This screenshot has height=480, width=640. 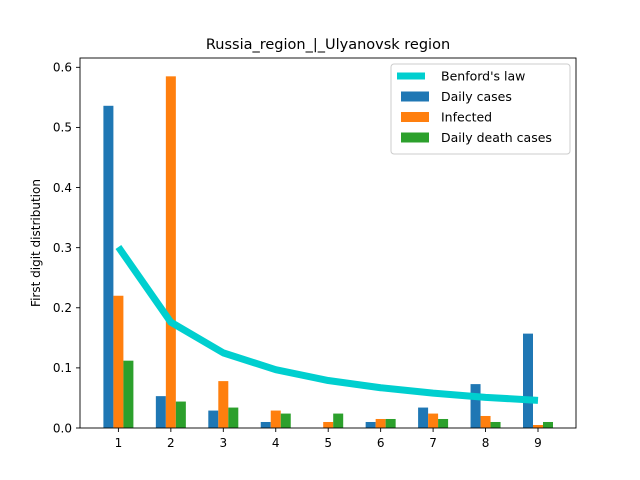 What do you see at coordinates (62, 248) in the screenshot?
I see `y-tick-label-0.3: 0.3` at bounding box center [62, 248].